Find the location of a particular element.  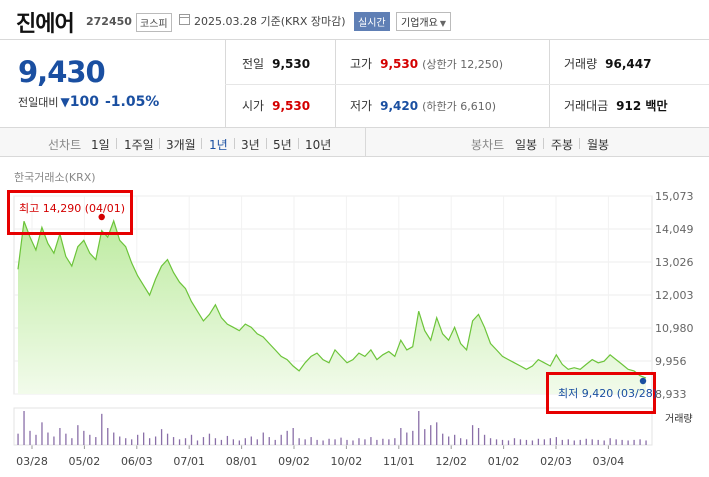

stat-amount: 거래대금 912 백만 is located at coordinates (615, 105).